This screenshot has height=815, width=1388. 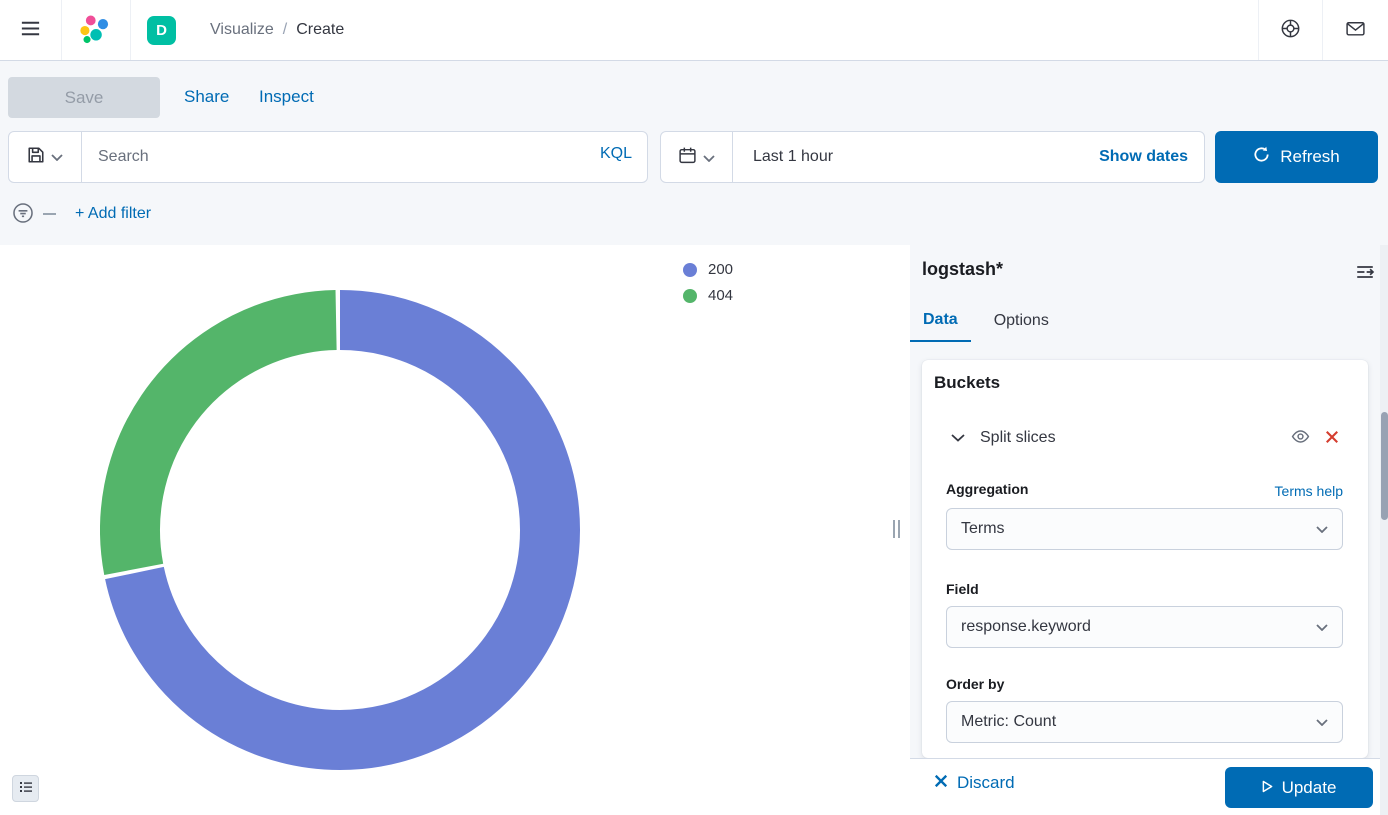 I want to click on chart-legend: 200 404, so click(x=708, y=282).